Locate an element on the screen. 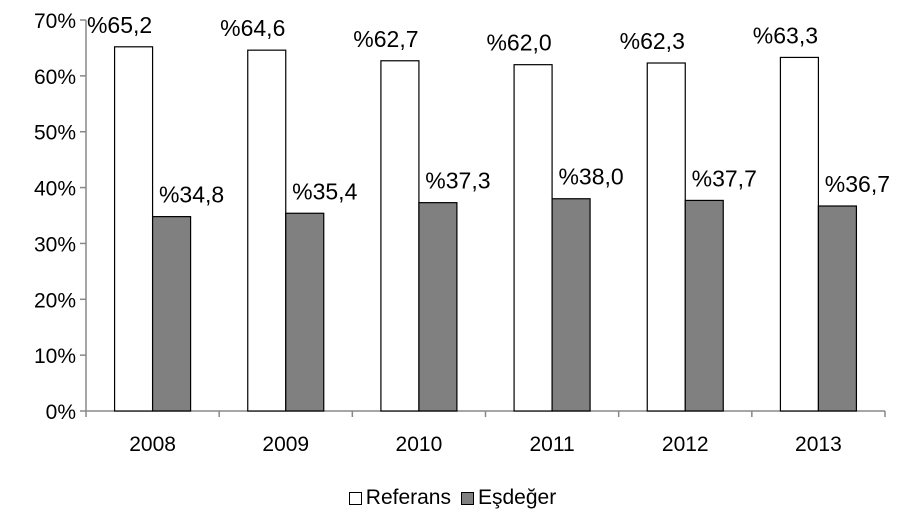 The height and width of the screenshot is (520, 905). bar-referans-2008 is located at coordinates (133, 229).